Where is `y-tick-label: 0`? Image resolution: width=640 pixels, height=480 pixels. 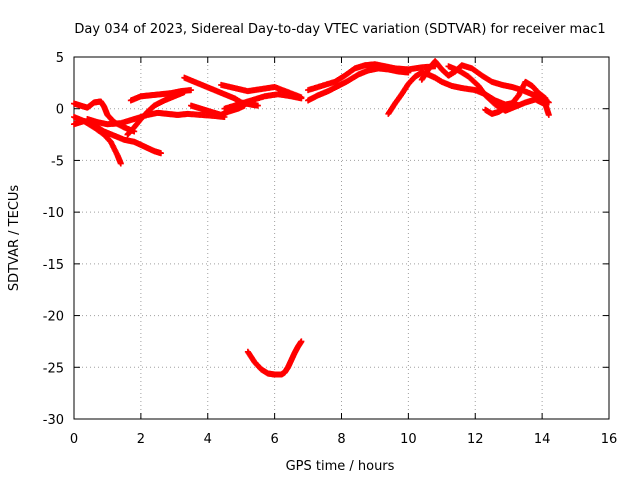 y-tick-label: 0 is located at coordinates (60, 110).